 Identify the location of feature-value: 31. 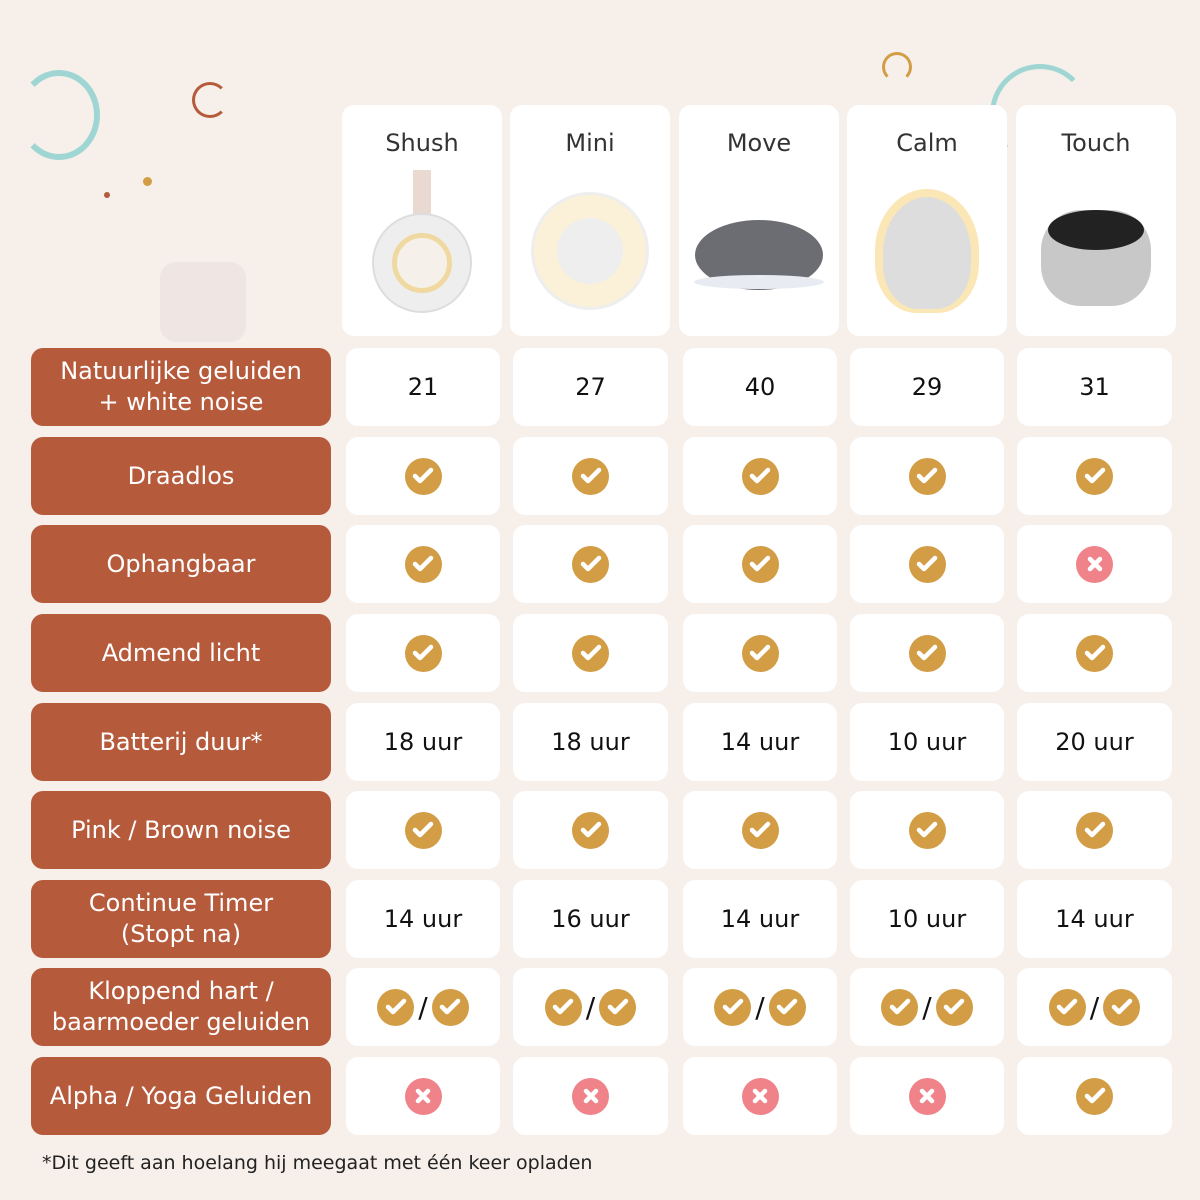
(1094, 387).